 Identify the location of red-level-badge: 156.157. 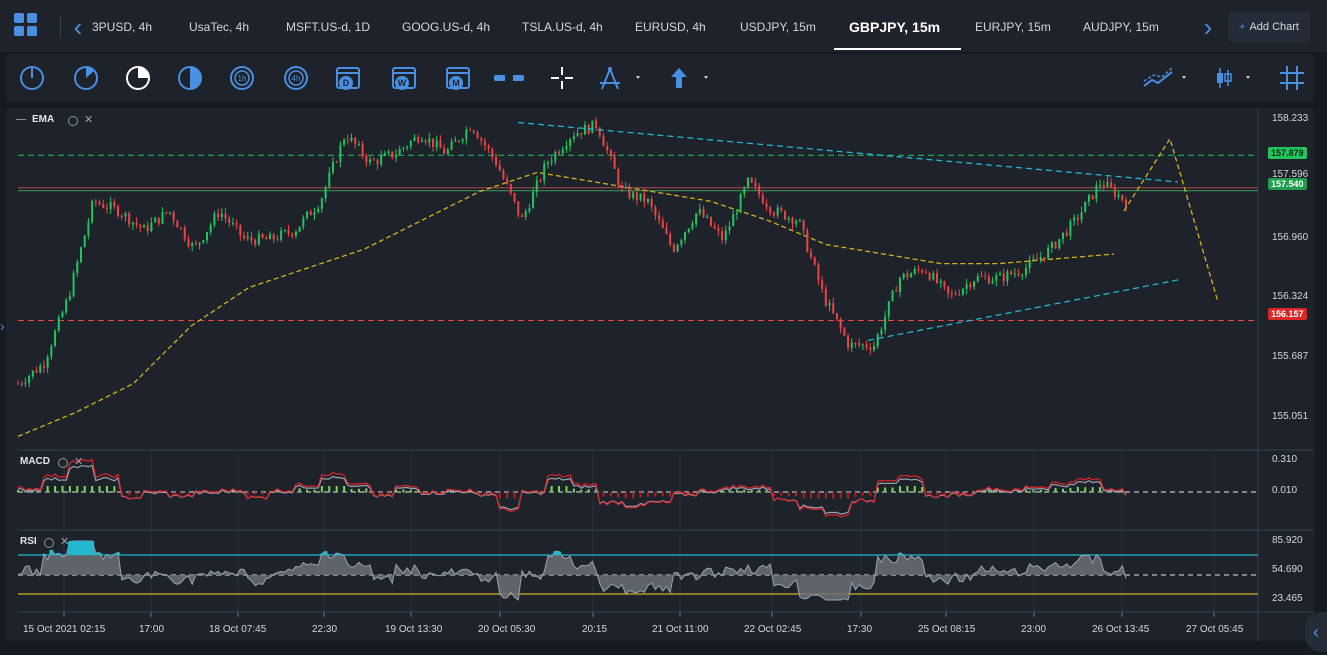
(1287, 314).